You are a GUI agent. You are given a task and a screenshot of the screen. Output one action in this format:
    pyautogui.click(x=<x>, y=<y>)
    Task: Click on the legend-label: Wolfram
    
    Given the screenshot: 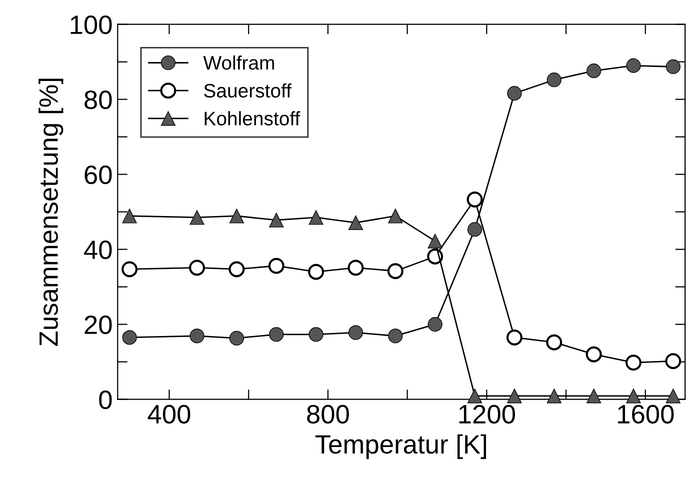 What is the action you would take?
    pyautogui.click(x=238, y=62)
    